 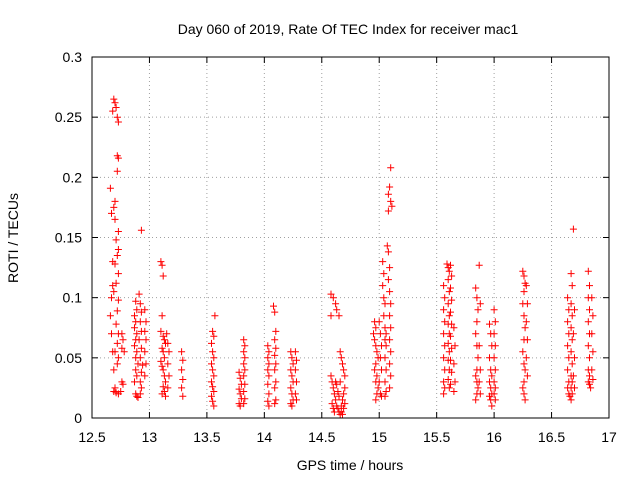 What do you see at coordinates (73, 177) in the screenshot?
I see `y-tick-label: 0.2` at bounding box center [73, 177].